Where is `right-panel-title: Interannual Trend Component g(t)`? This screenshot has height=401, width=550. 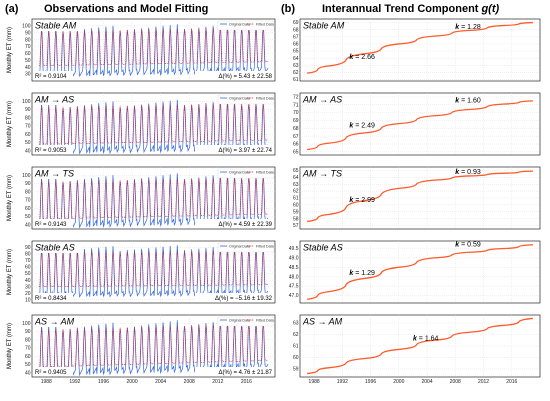 right-panel-title: Interannual Trend Component g(t) is located at coordinates (410, 9).